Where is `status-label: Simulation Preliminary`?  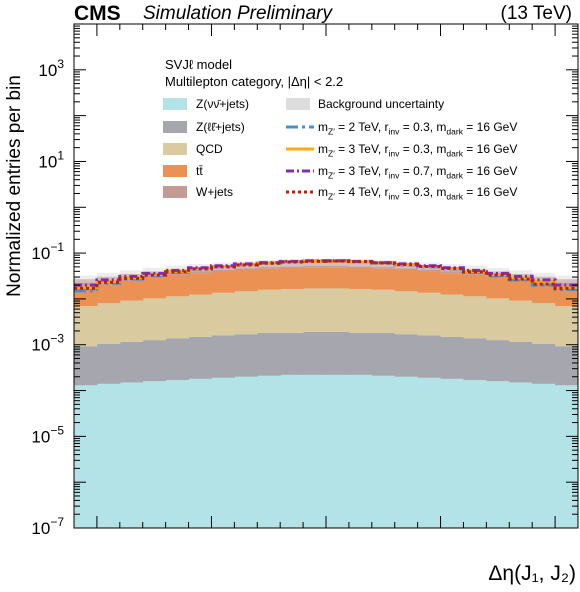
status-label: Simulation Preliminary is located at coordinates (238, 13).